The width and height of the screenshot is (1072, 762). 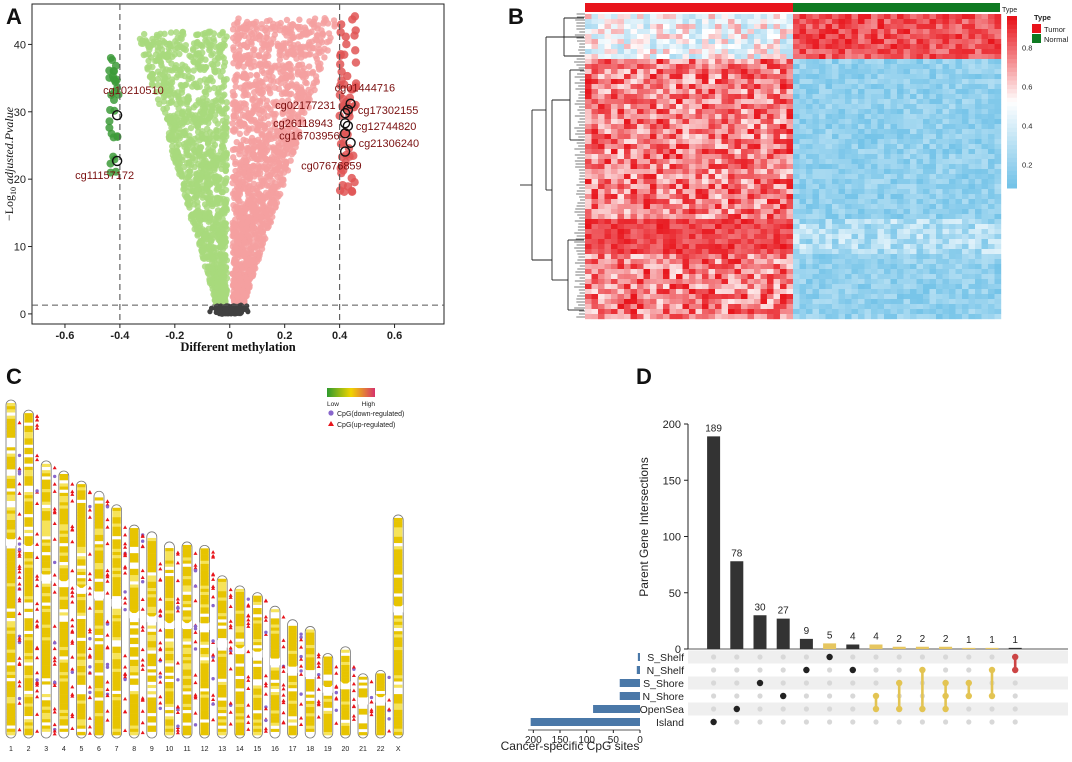 What do you see at coordinates (1009, 10) in the screenshot?
I see `annotation-label: Type` at bounding box center [1009, 10].